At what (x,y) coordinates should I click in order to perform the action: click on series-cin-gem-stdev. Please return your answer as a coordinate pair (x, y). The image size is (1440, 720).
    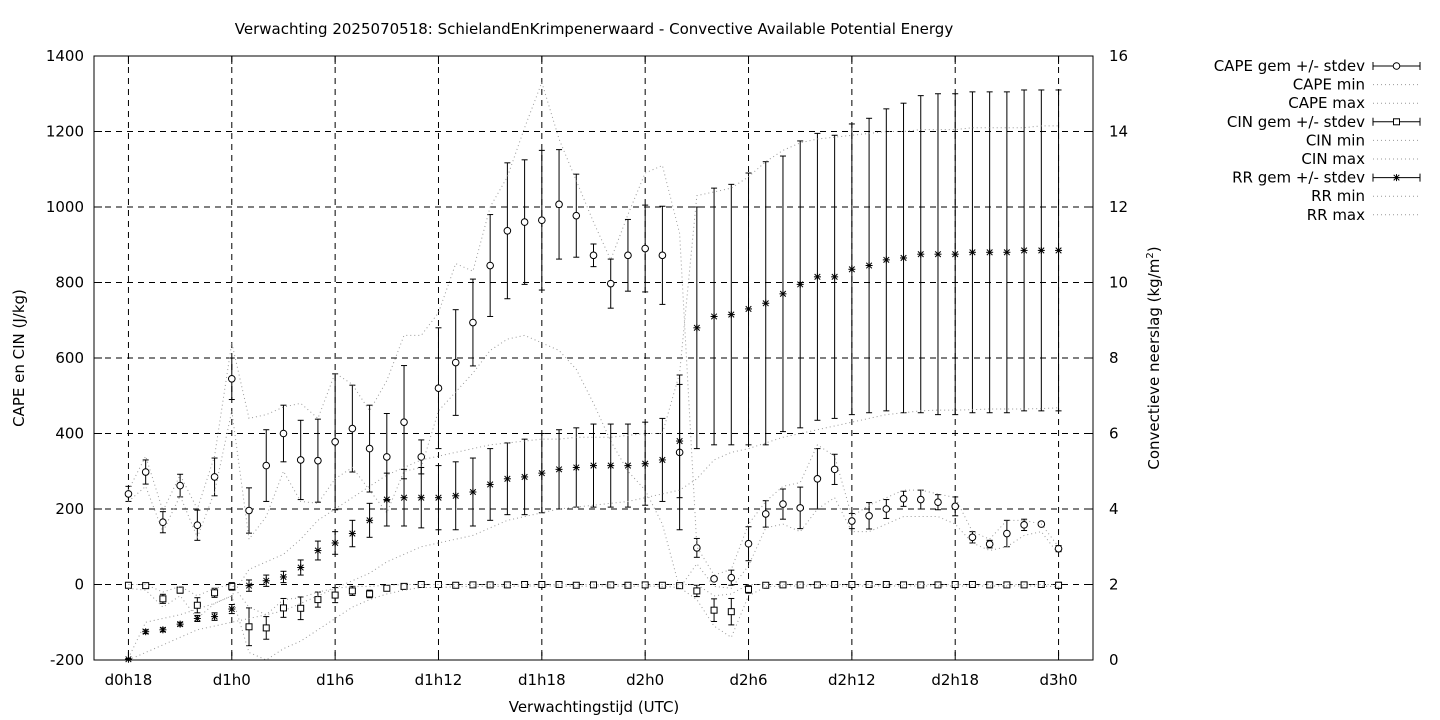
    Looking at the image, I should click on (593, 614).